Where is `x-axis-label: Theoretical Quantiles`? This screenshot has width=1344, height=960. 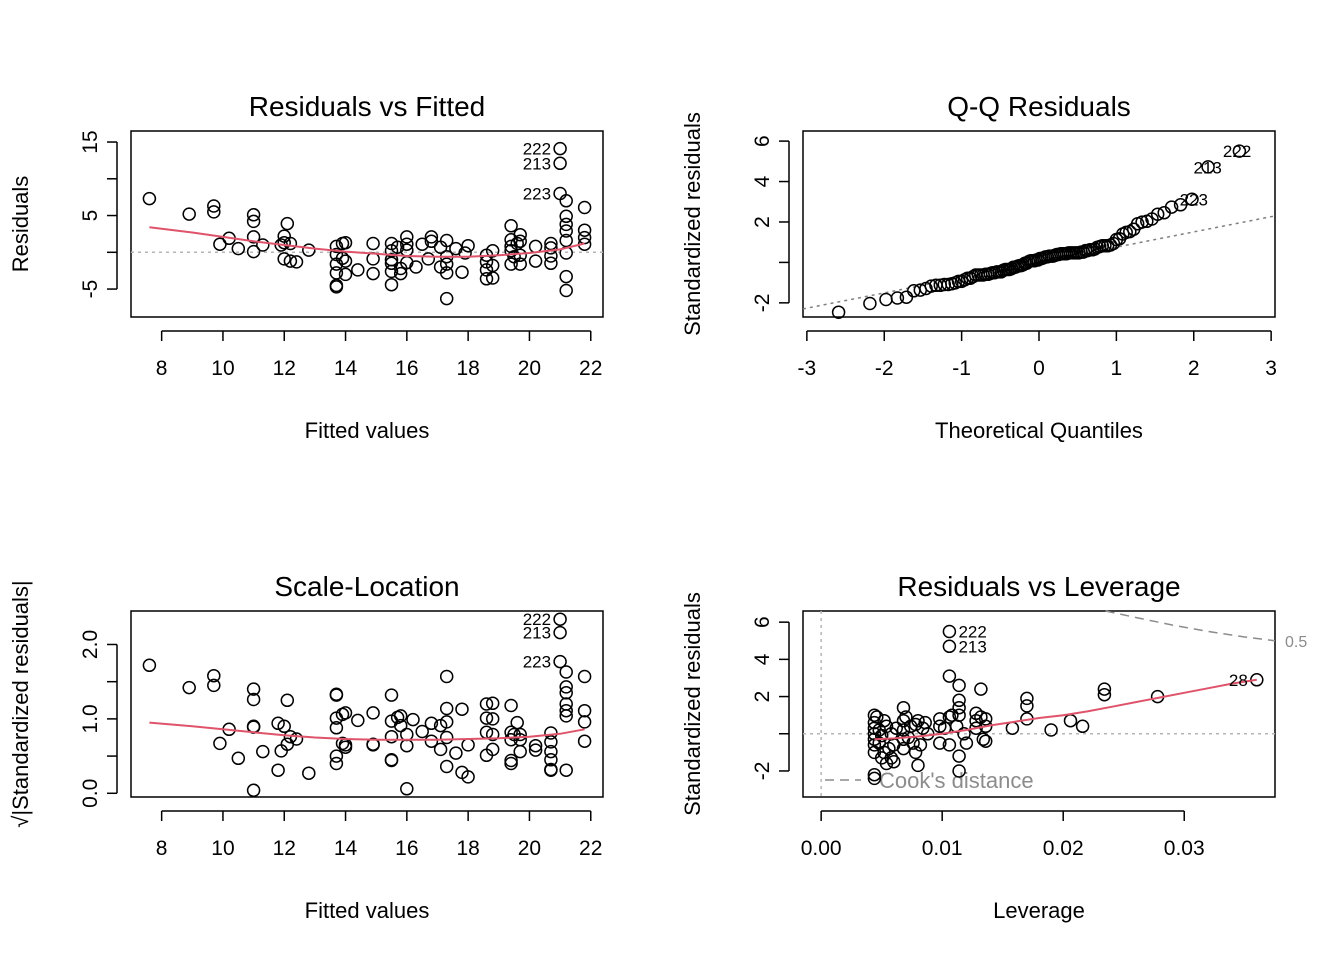
x-axis-label: Theoretical Quantiles is located at coordinates (1039, 430).